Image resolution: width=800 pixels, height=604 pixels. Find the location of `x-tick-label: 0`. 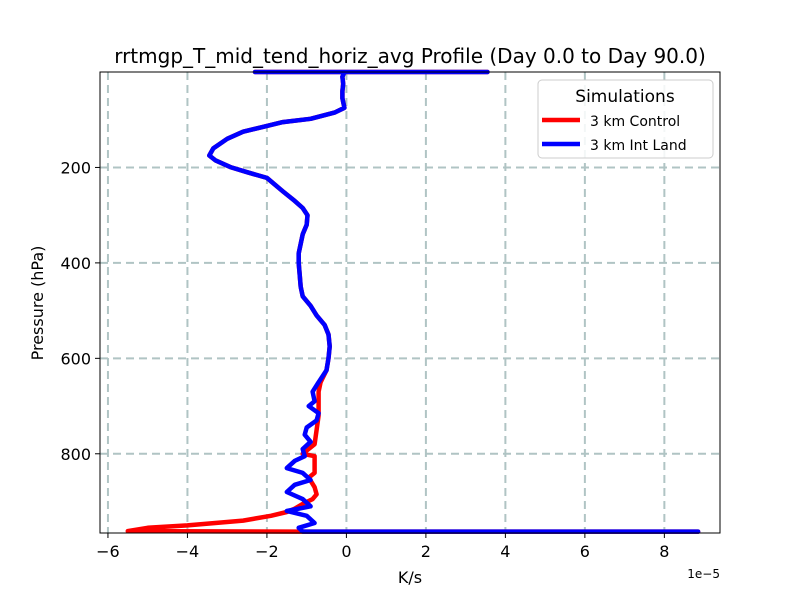

x-tick-label: 0 is located at coordinates (346, 551).